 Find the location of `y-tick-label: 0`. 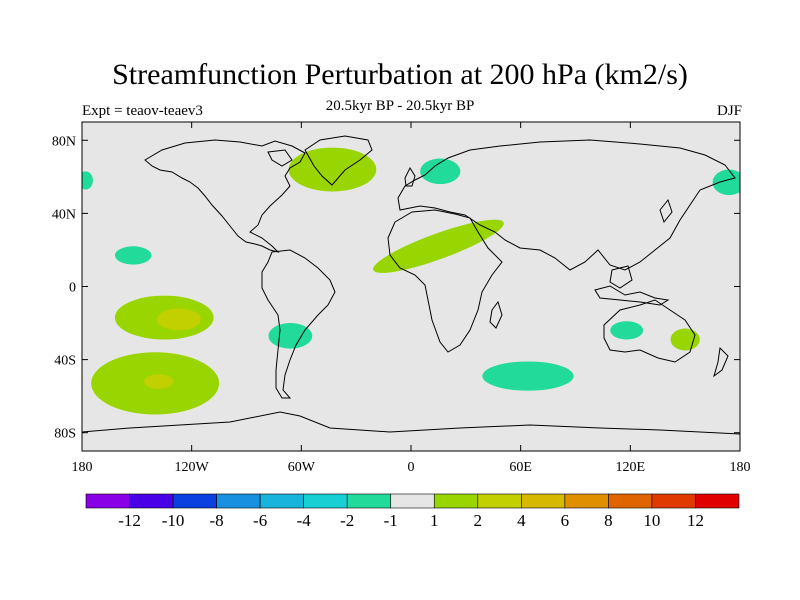

y-tick-label: 0 is located at coordinates (72, 288).